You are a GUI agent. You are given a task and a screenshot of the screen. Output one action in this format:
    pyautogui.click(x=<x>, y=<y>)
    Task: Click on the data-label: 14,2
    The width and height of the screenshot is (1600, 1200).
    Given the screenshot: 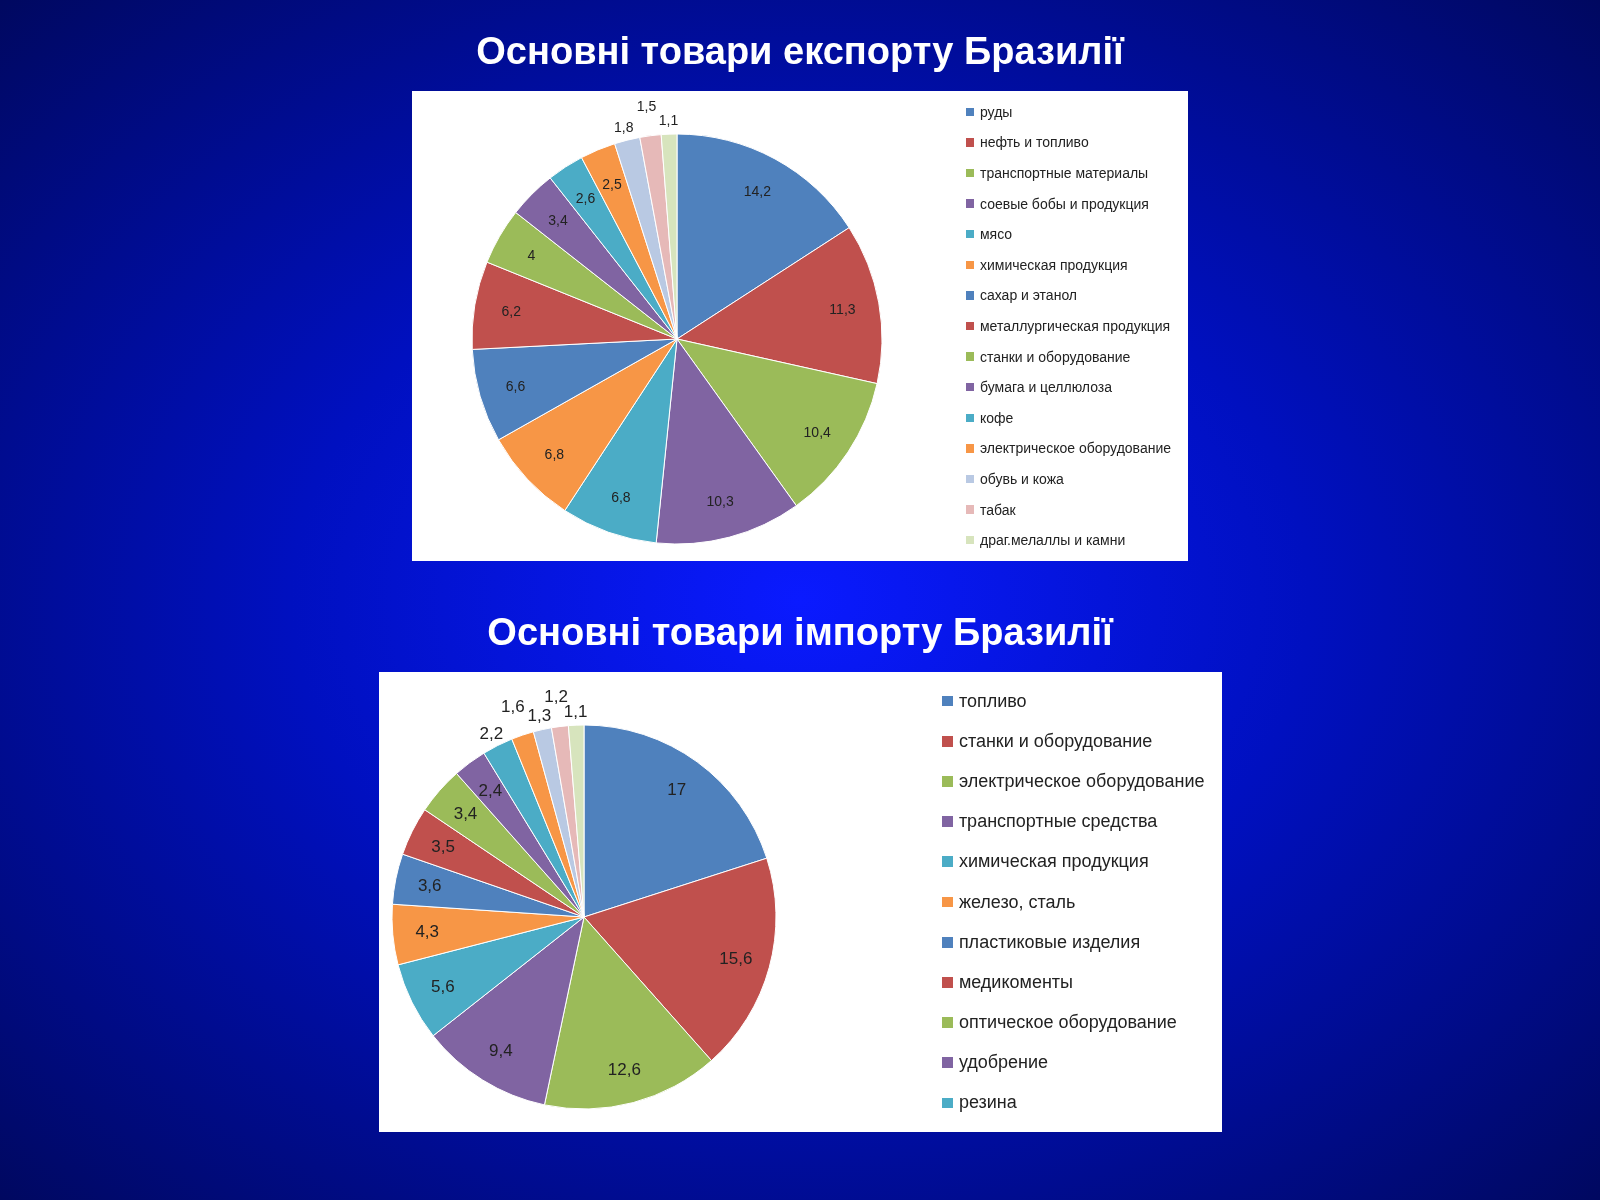 What is the action you would take?
    pyautogui.click(x=757, y=191)
    